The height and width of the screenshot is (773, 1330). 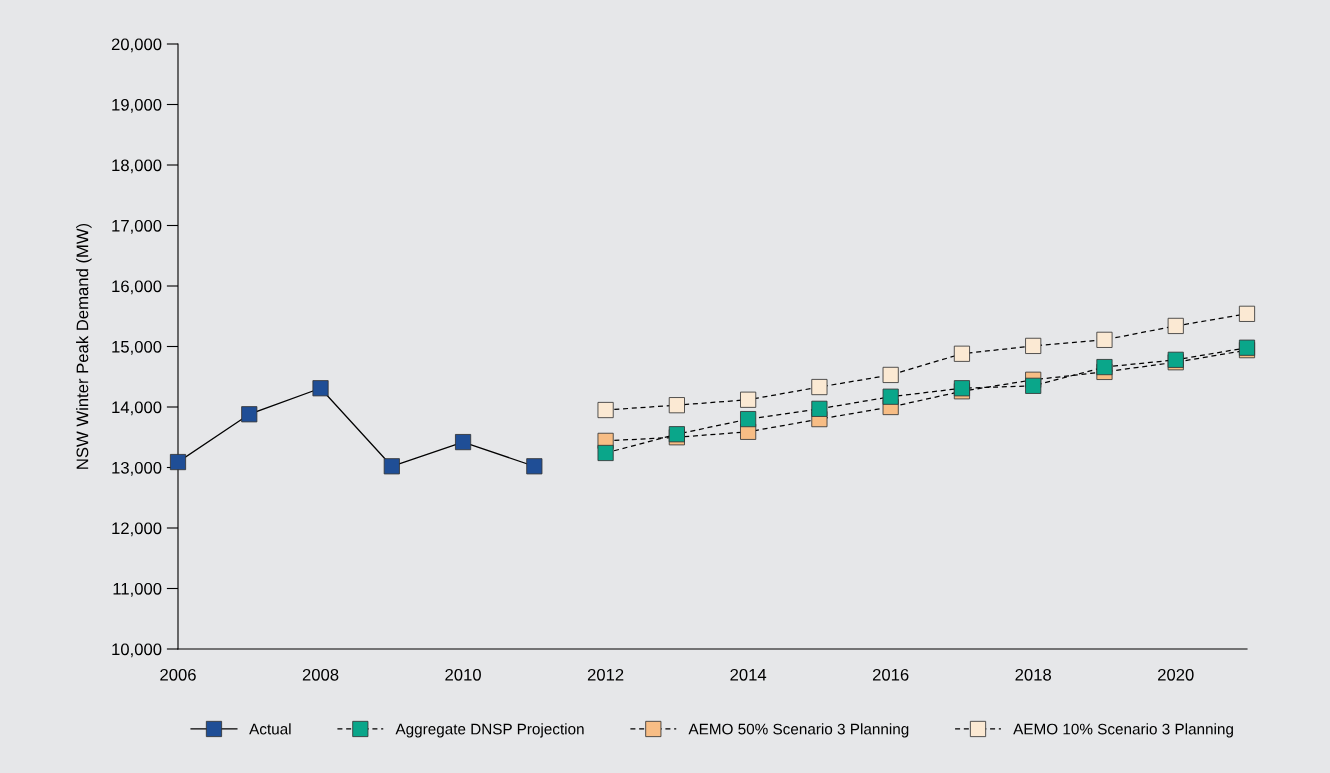 What do you see at coordinates (1123, 730) in the screenshot?
I see `legend-label: AEMO 10% Scenario 3 Planning` at bounding box center [1123, 730].